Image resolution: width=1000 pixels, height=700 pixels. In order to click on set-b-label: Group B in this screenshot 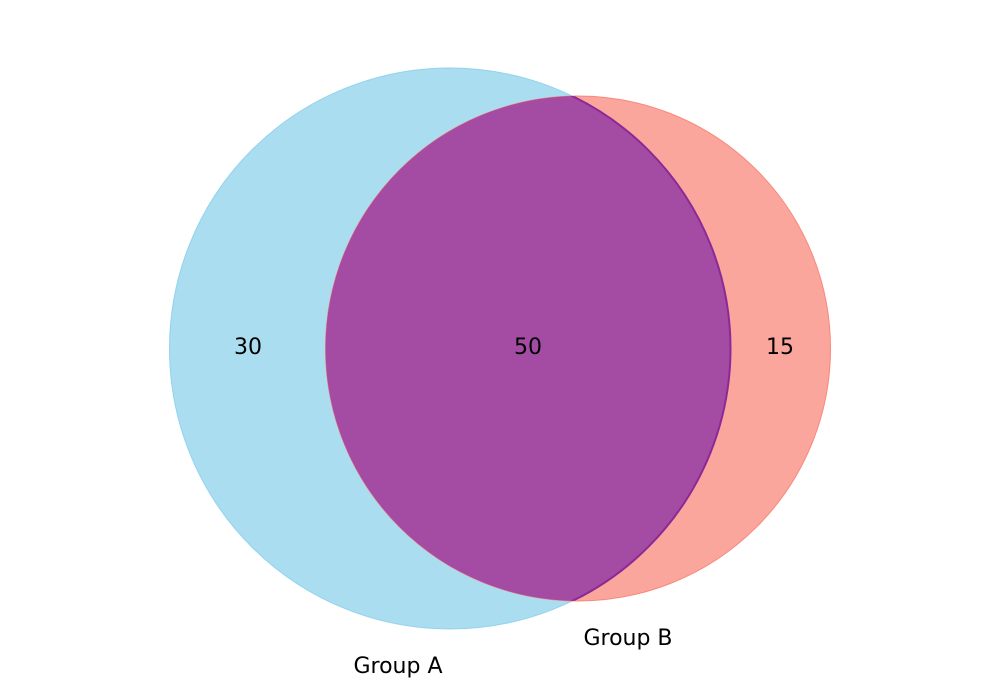, I will do `click(627, 638)`.